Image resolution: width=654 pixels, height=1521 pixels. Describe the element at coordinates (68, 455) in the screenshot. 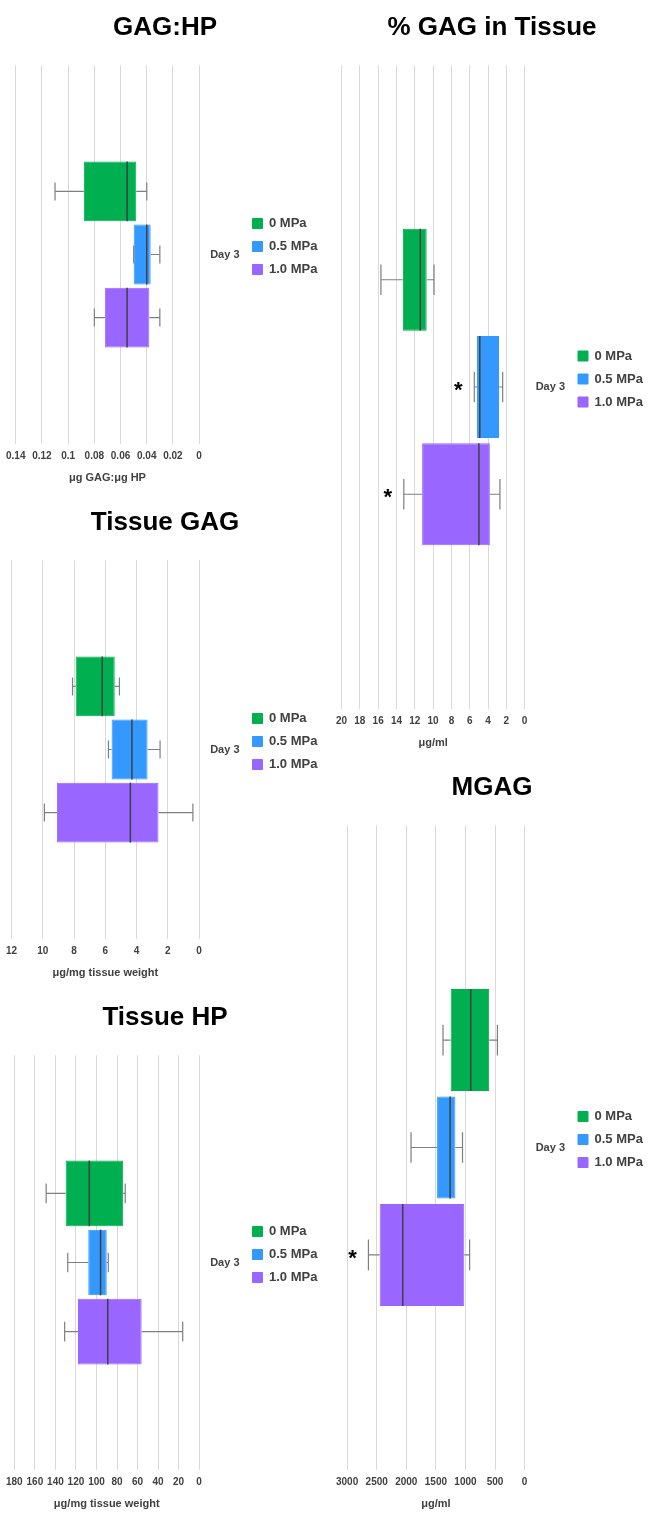

I see `x-tick-label: 0.1` at that location.